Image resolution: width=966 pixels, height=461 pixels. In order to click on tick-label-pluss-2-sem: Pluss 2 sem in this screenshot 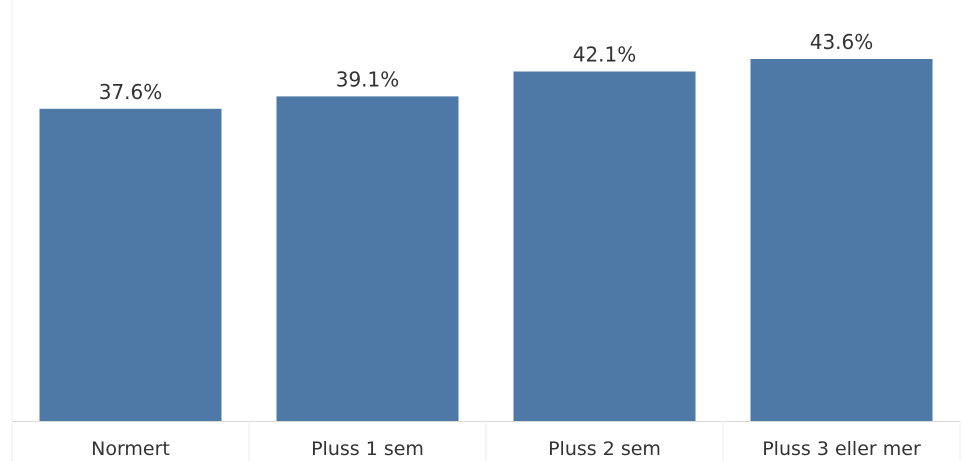, I will do `click(604, 449)`.